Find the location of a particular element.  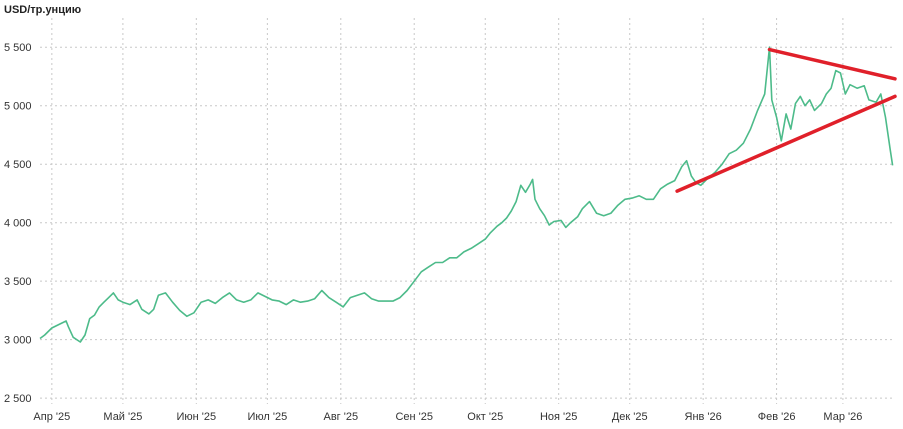

x-tick-label: Апр '25 is located at coordinates (51, 417).